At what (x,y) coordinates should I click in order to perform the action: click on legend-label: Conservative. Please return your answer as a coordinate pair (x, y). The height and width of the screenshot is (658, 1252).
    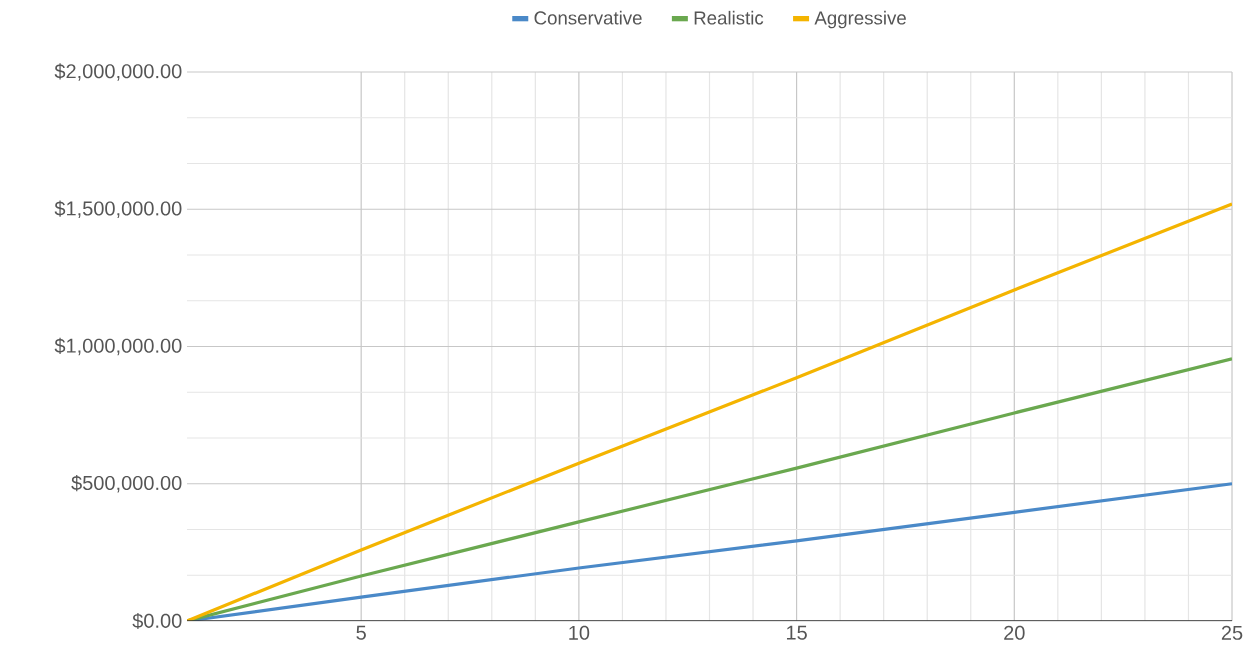
    Looking at the image, I should click on (588, 17).